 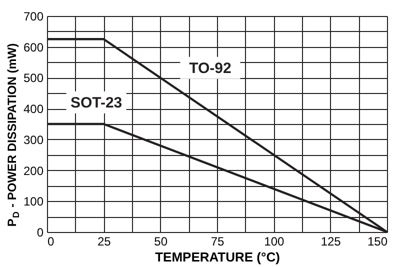 What do you see at coordinates (33, 47) in the screenshot?
I see `y-tick-label: 600` at bounding box center [33, 47].